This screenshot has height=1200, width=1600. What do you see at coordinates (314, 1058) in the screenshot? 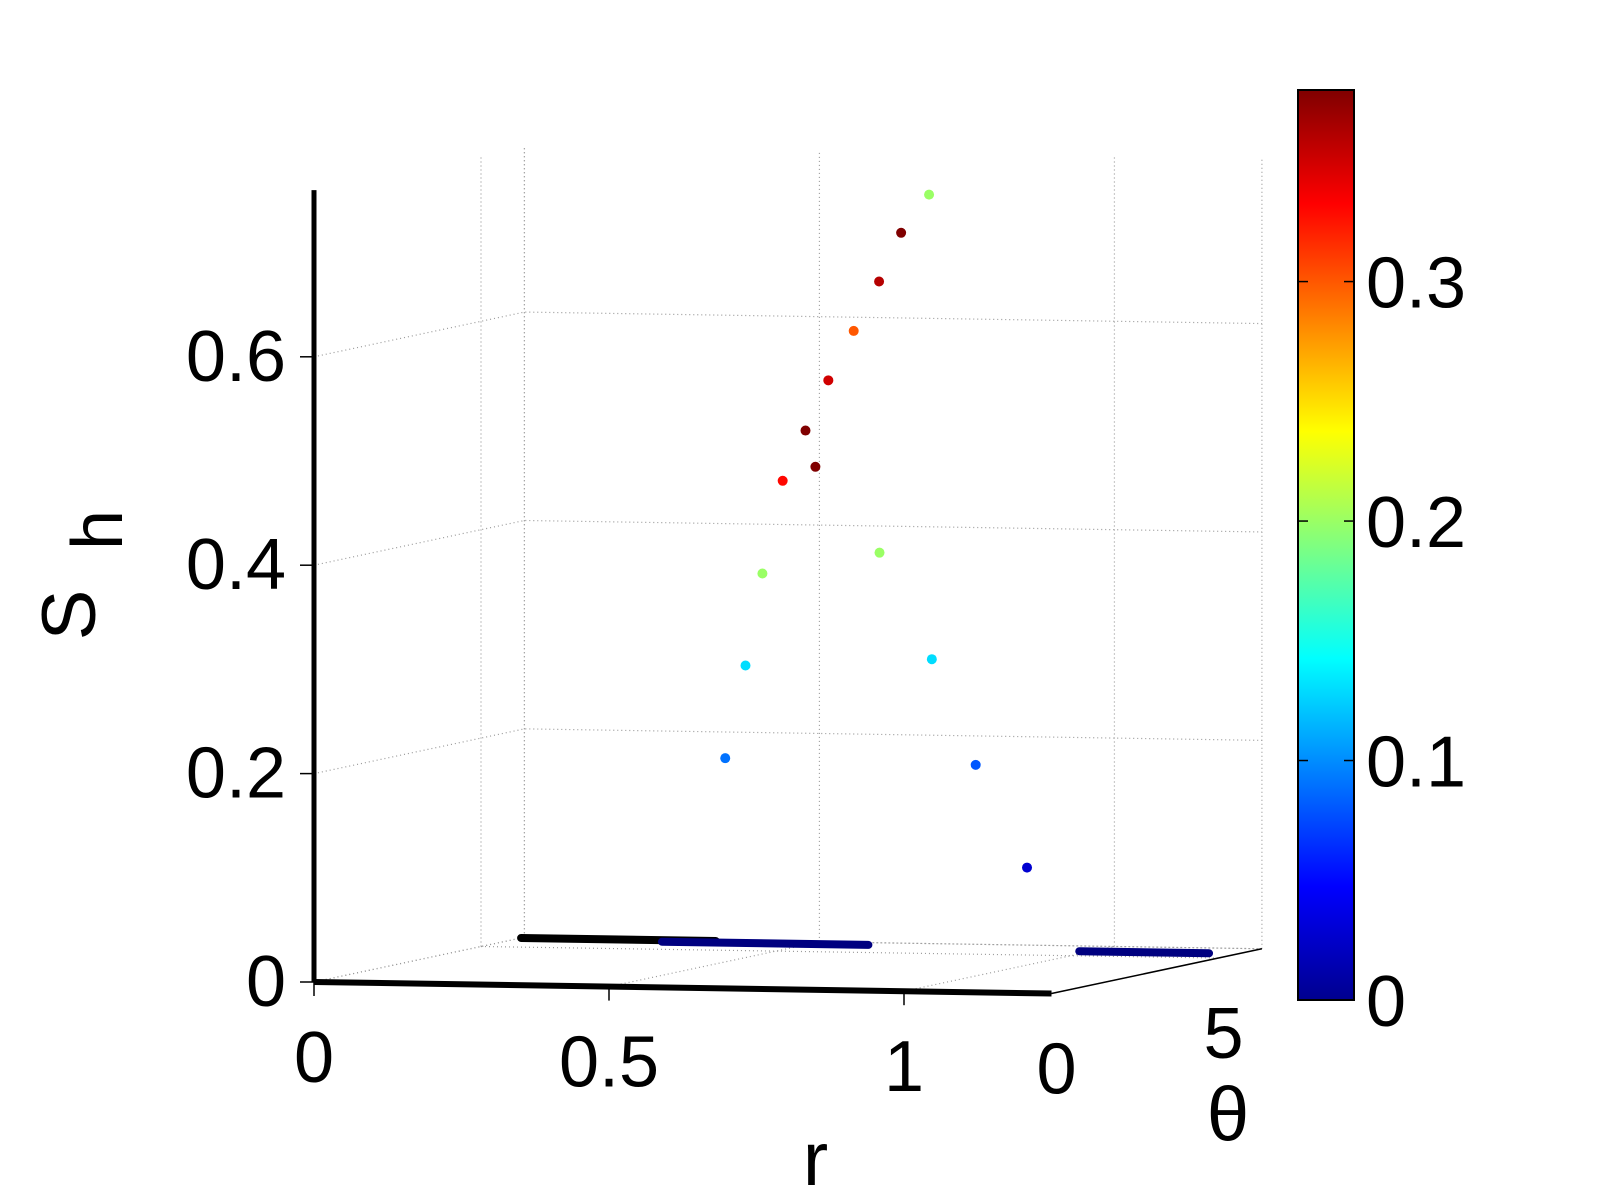
I see `x-tick-label: 0` at bounding box center [314, 1058].